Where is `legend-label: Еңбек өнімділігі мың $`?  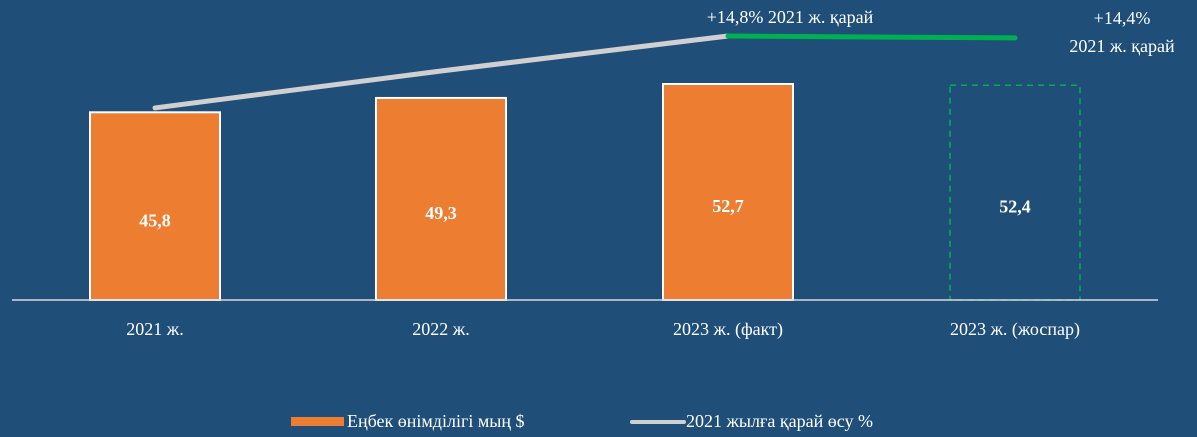 legend-label: Еңбек өнімділігі мың $ is located at coordinates (435, 421).